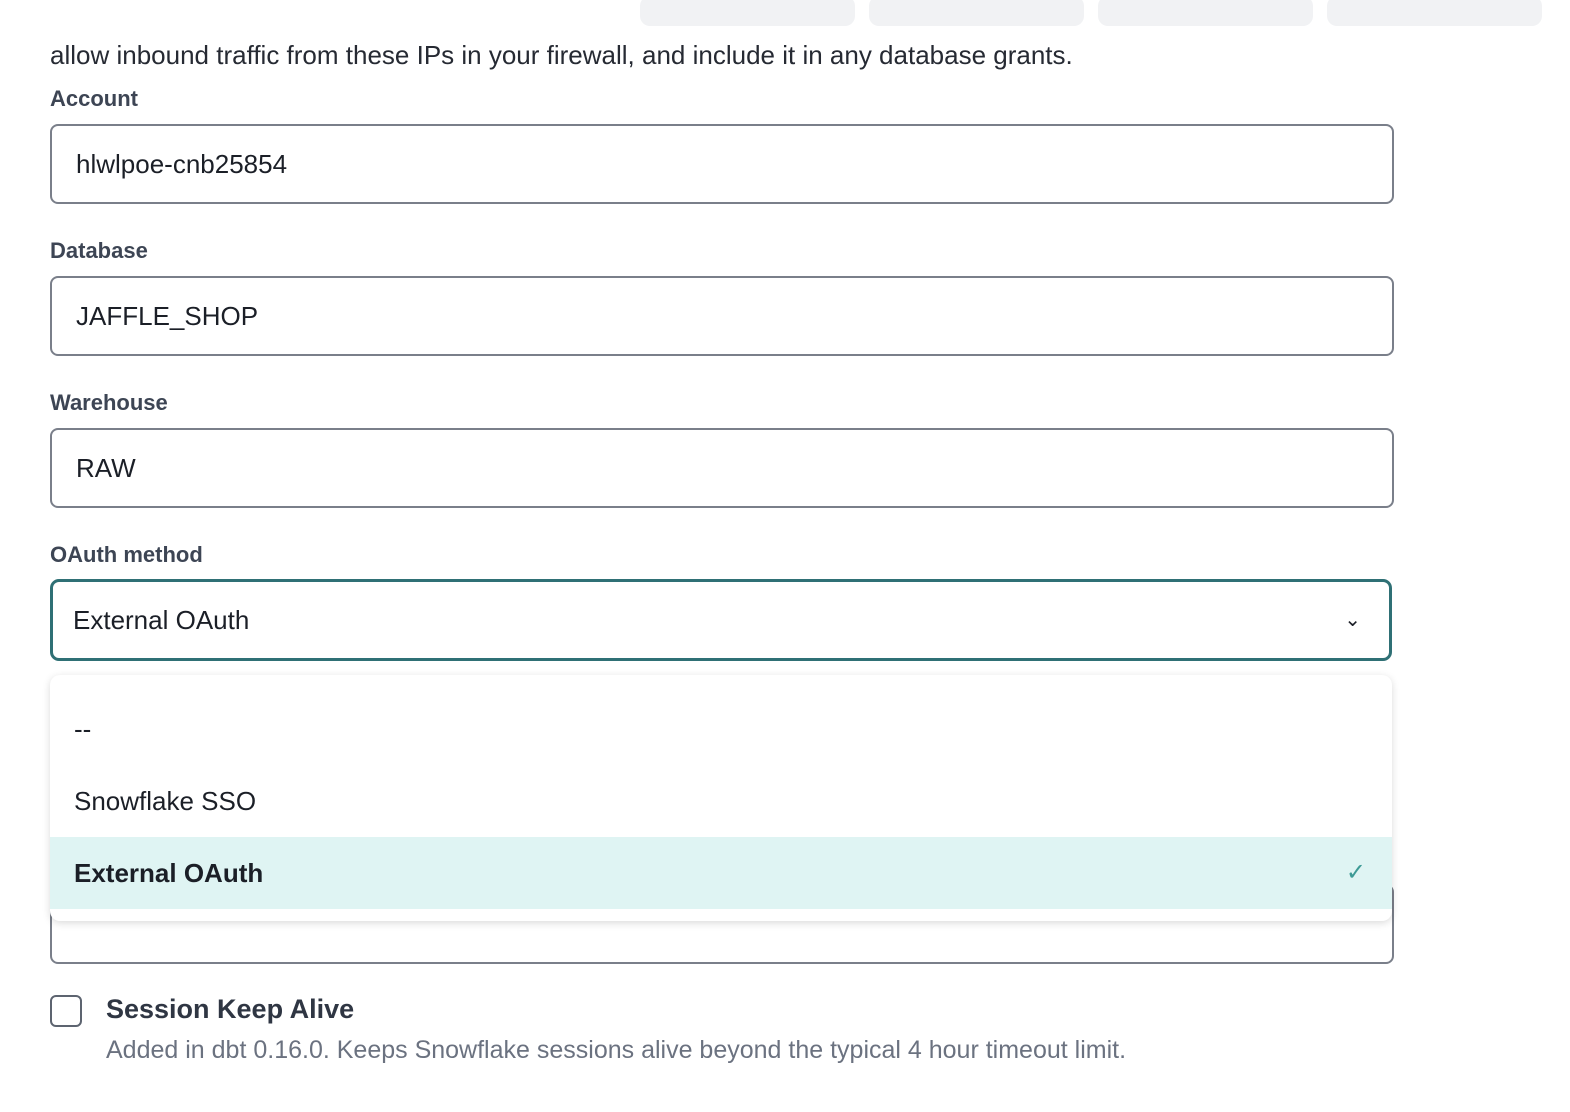 The height and width of the screenshot is (1112, 1570). Describe the element at coordinates (83, 729) in the screenshot. I see `option-none: --` at that location.